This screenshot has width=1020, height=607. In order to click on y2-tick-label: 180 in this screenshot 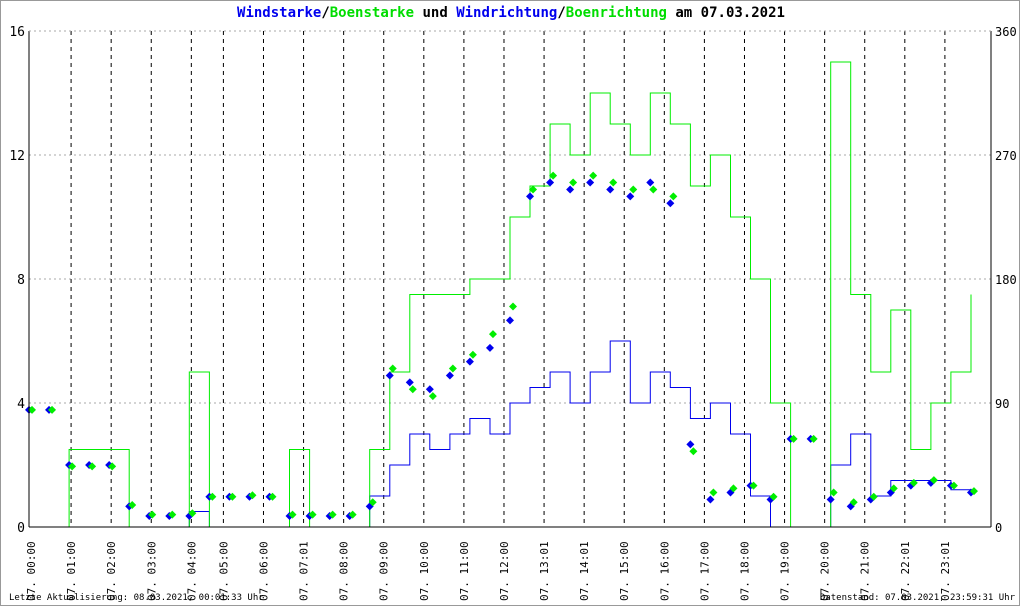, I will do `click(1006, 280)`.